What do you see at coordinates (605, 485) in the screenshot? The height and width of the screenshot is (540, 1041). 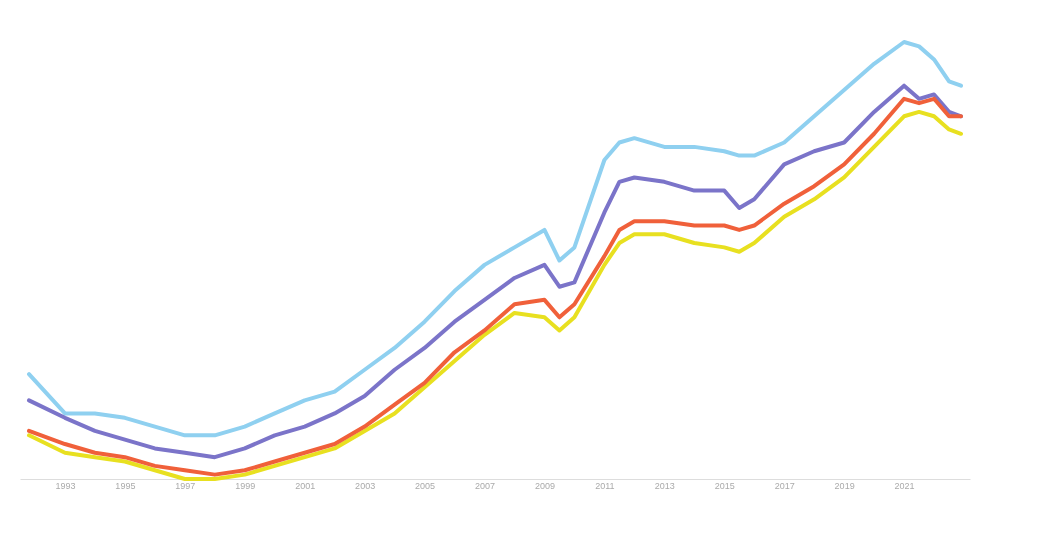 I see `x-tick-label: 2011` at bounding box center [605, 485].